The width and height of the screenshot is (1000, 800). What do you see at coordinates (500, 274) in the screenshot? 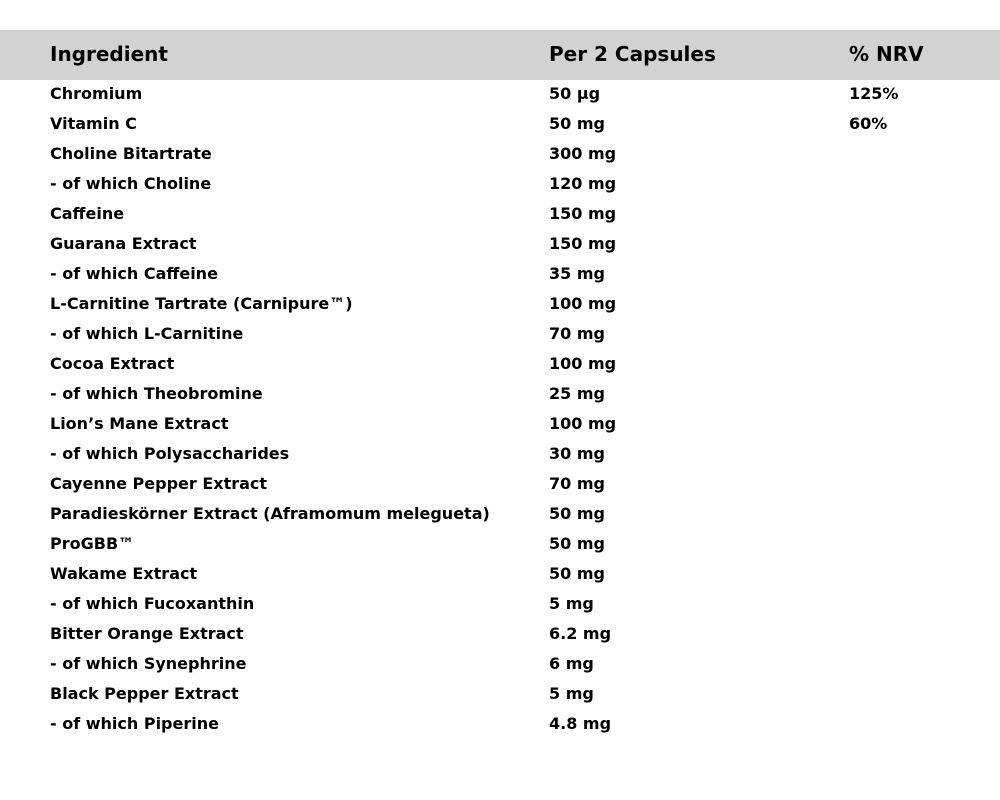
I see `table-row: - of which Caffeine 35 mg` at bounding box center [500, 274].